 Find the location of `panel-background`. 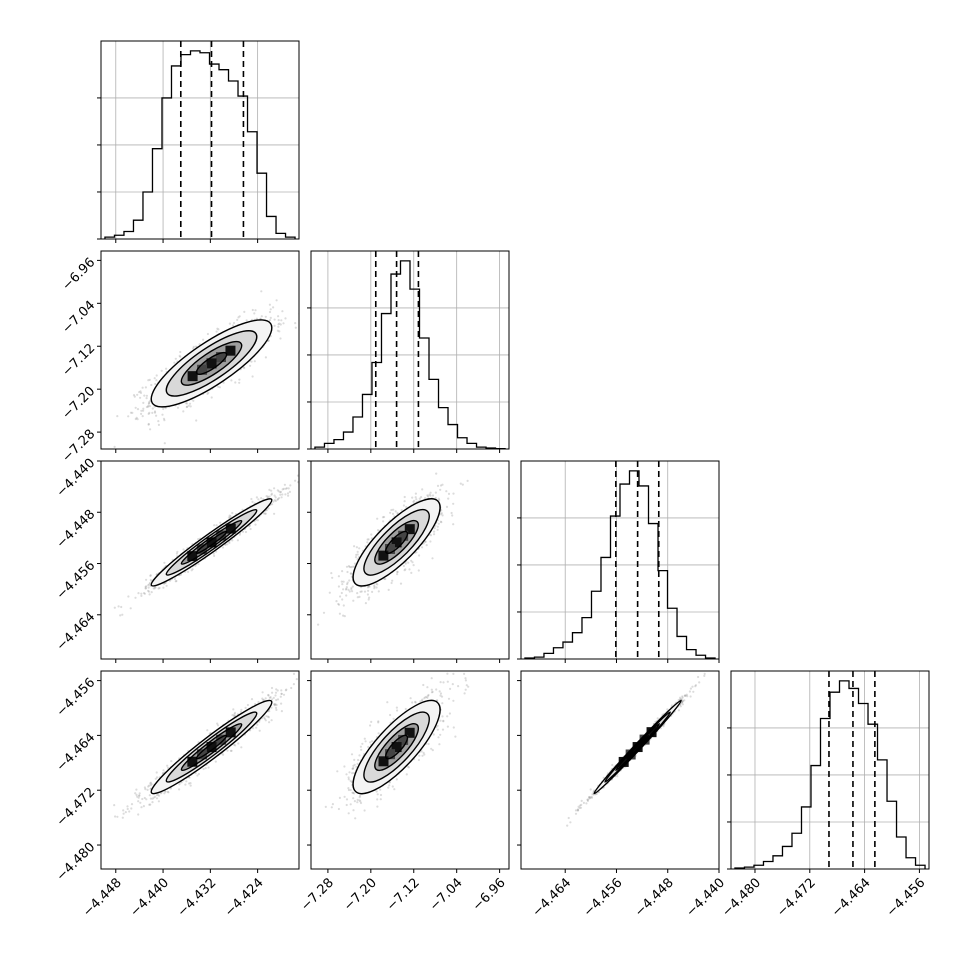

panel-background is located at coordinates (200, 140).